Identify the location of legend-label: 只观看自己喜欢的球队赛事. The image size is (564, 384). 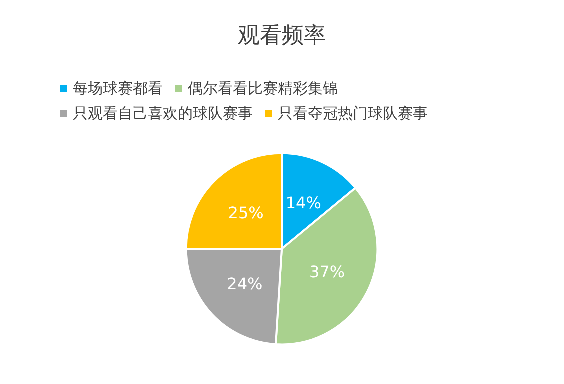
(163, 113).